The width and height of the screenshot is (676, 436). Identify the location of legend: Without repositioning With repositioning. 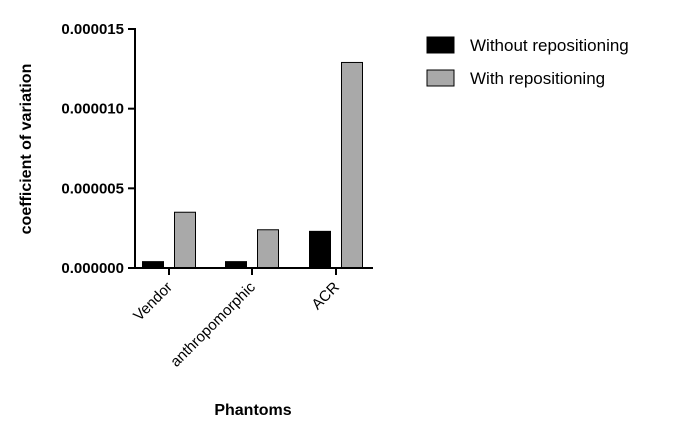
(527, 62).